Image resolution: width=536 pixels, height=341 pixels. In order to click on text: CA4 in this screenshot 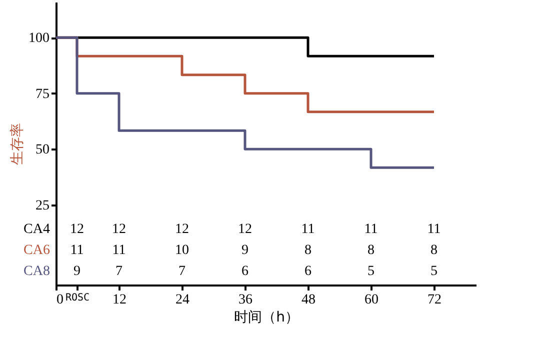, I will do `click(37, 229)`.